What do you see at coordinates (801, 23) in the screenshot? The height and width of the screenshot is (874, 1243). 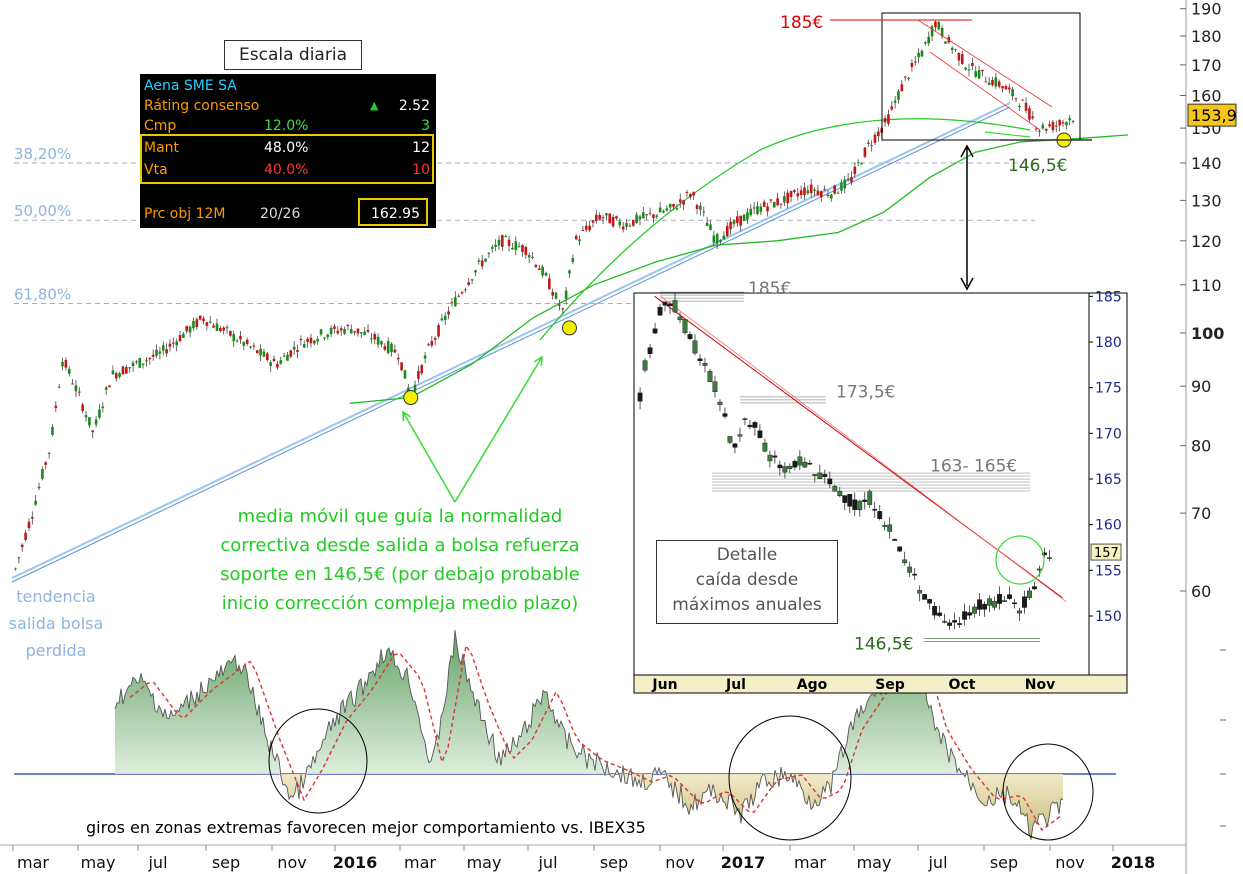 I see `peak-label: 185€` at bounding box center [801, 23].